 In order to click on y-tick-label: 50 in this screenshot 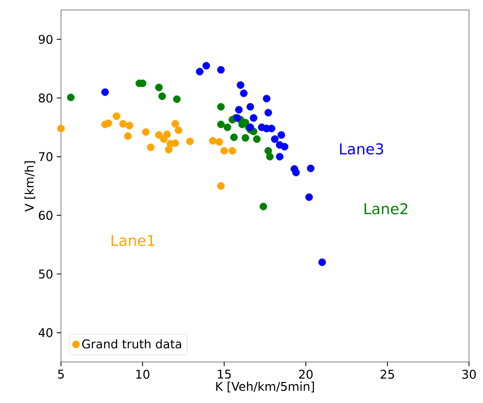, I will do `click(45, 274)`.